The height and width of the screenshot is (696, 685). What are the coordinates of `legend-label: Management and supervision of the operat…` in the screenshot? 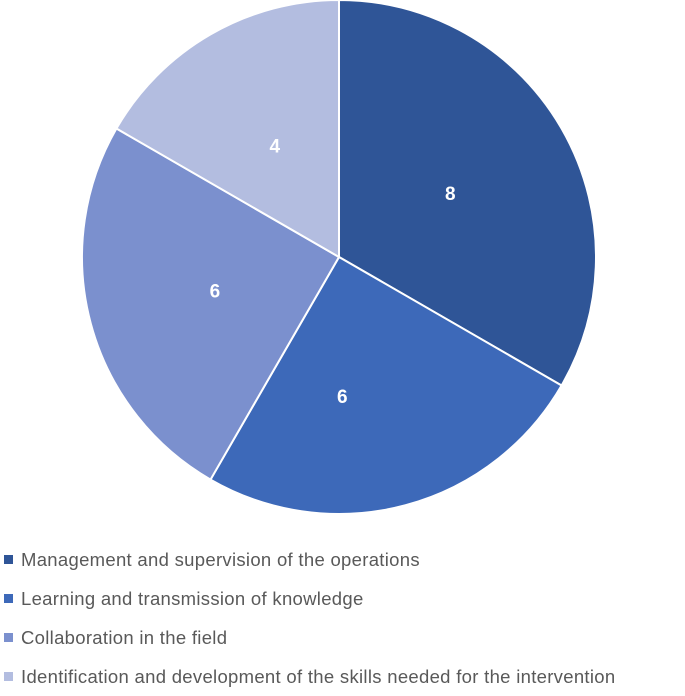 It's located at (220, 559).